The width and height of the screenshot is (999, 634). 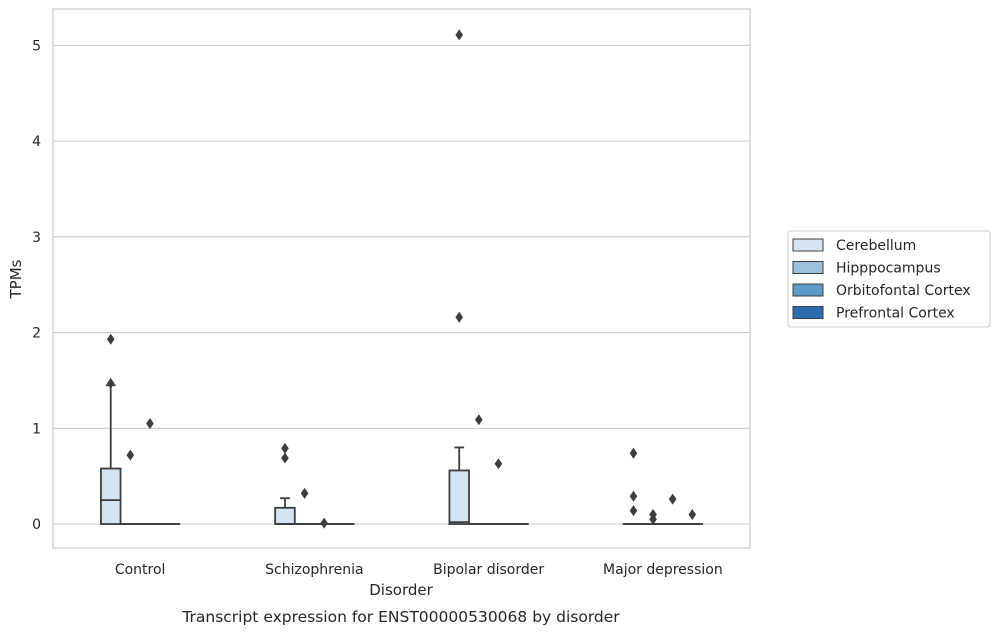 What do you see at coordinates (36, 238) in the screenshot?
I see `y-tick-label: 3` at bounding box center [36, 238].